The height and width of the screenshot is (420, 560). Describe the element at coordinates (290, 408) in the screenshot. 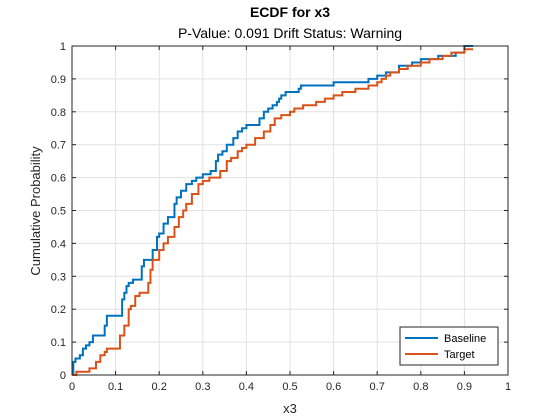

I see `x-axis-label: x3` at that location.